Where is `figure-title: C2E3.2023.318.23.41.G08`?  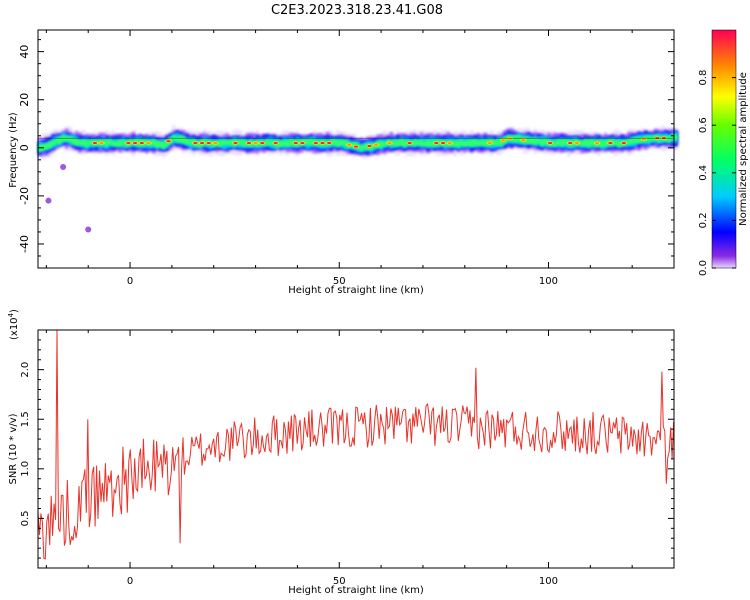
figure-title: C2E3.2023.318.23.41.G08 is located at coordinates (357, 10).